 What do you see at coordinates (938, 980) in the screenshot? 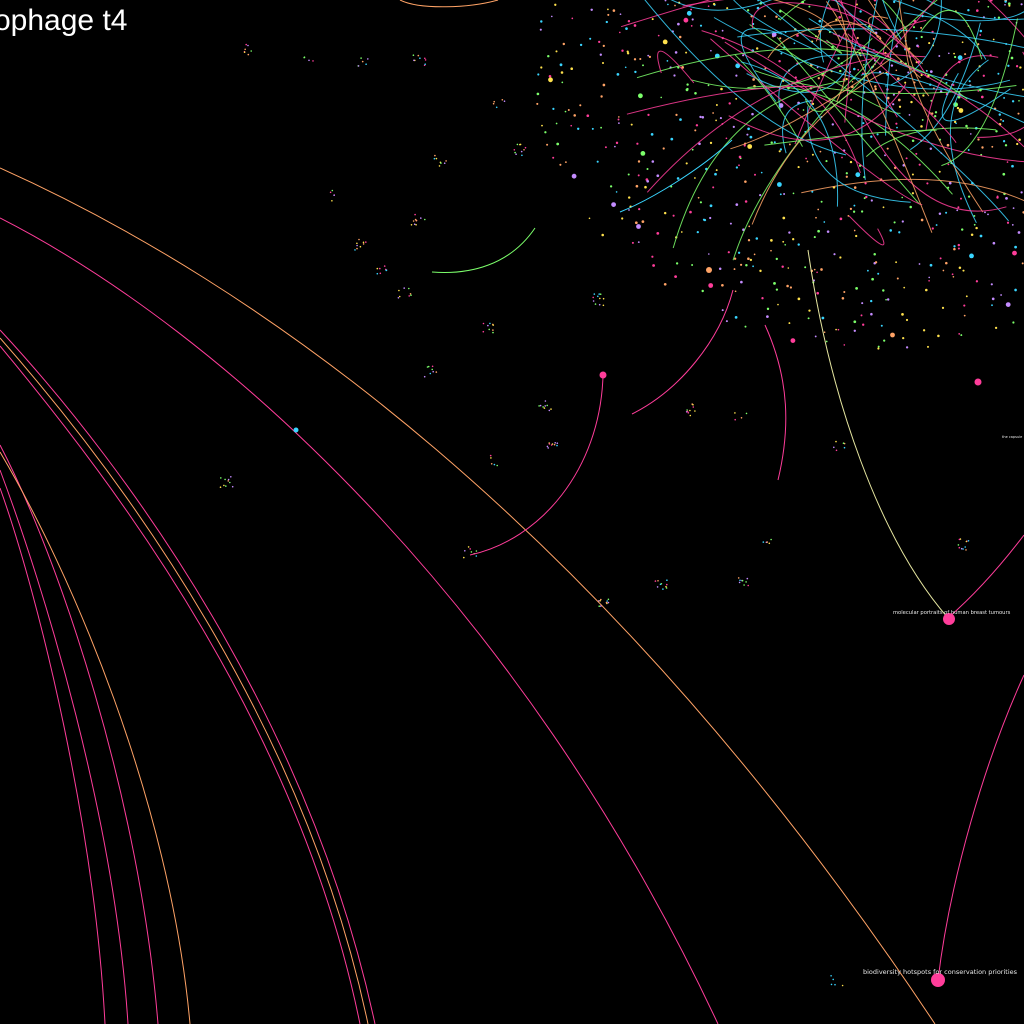
I see `paper-node-biodiversity-hotspots` at bounding box center [938, 980].